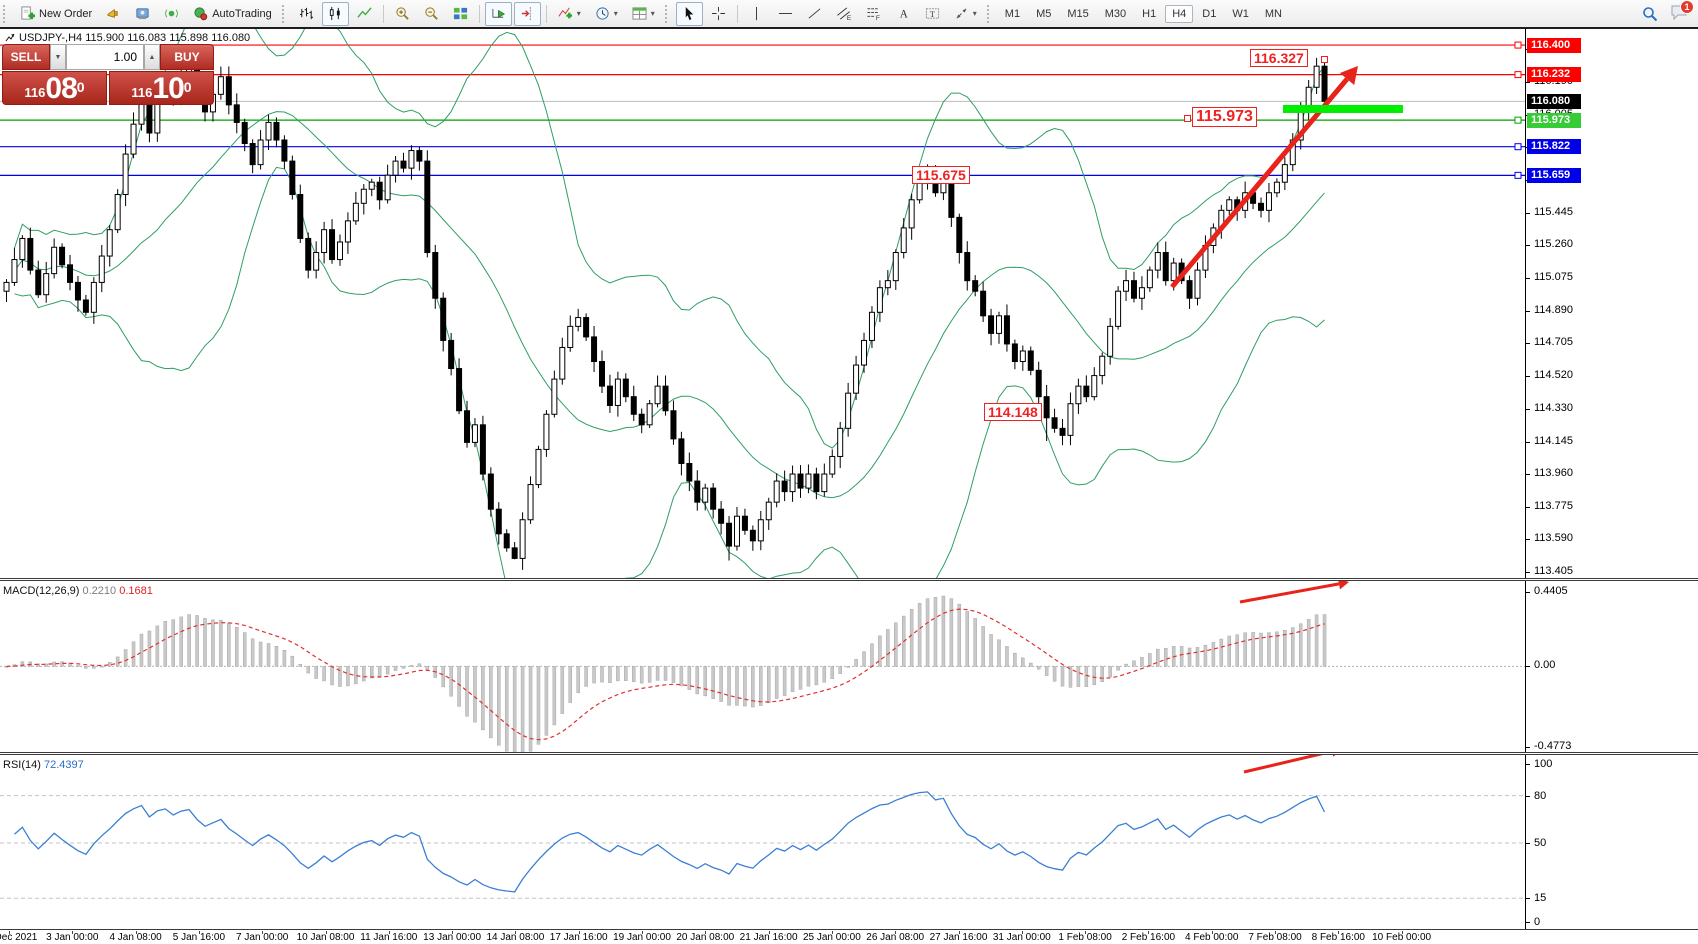  Describe the element at coordinates (527, 13) in the screenshot. I see `chart-shift-button` at that location.